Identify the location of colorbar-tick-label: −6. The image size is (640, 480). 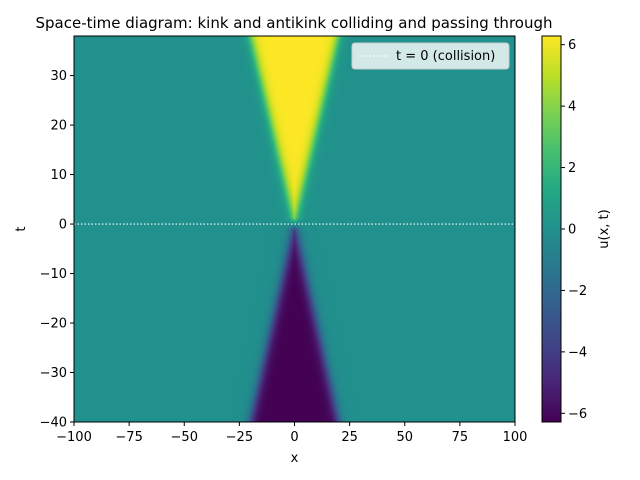
(577, 414).